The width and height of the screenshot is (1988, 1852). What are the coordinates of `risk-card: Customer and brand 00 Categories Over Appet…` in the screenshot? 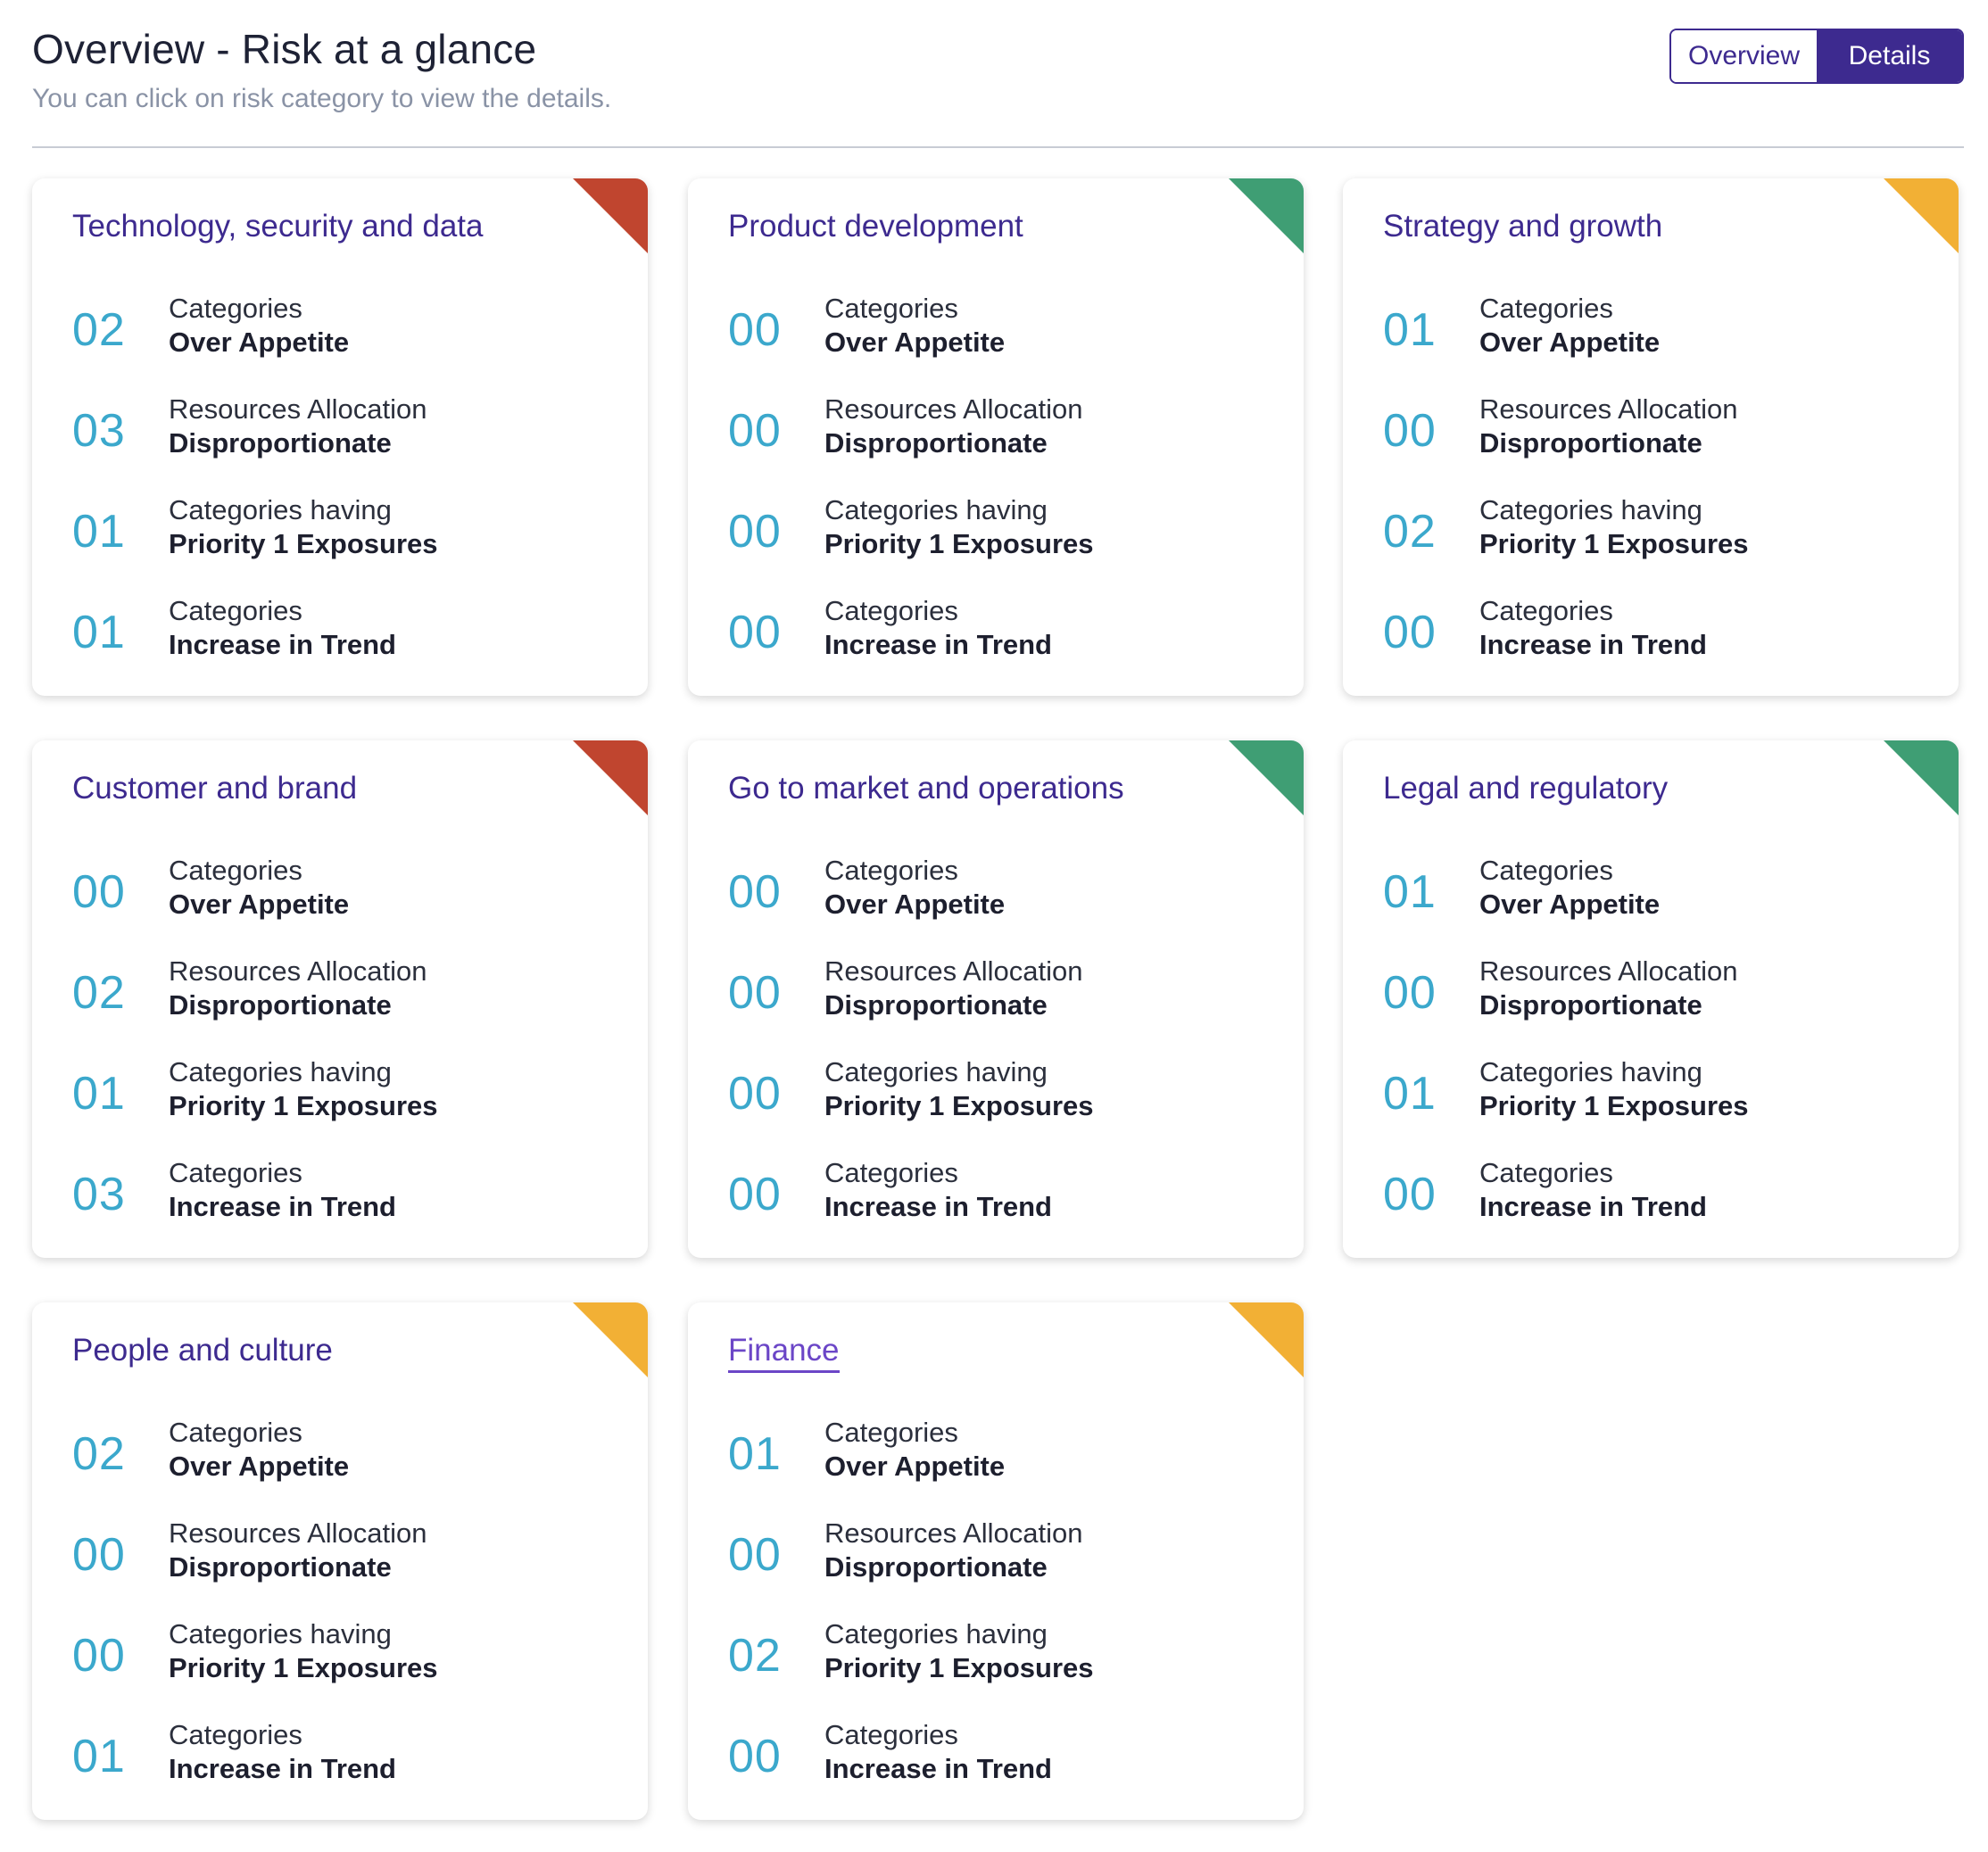 It's located at (340, 999).